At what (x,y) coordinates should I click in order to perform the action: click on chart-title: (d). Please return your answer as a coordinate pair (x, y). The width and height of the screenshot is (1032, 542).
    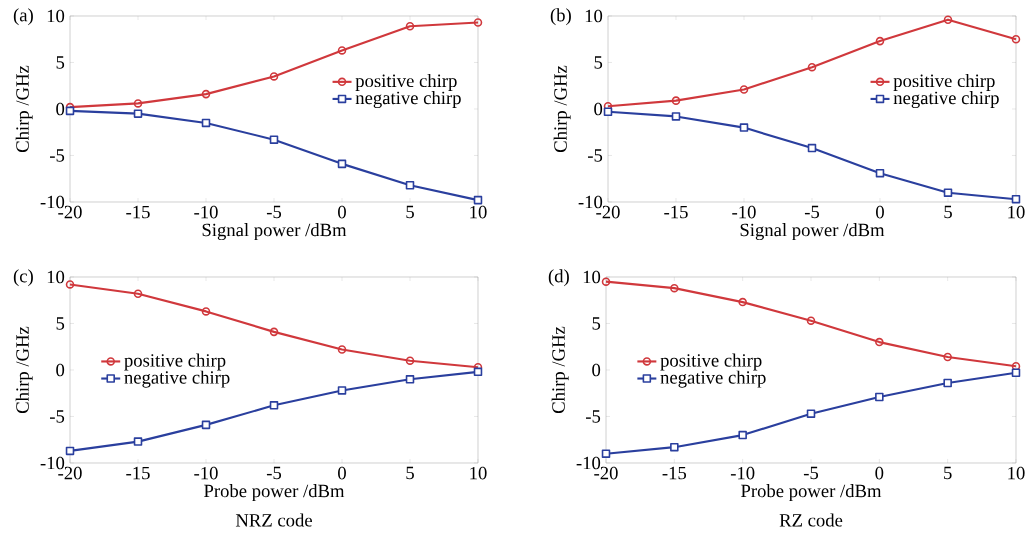
    Looking at the image, I should click on (558, 278).